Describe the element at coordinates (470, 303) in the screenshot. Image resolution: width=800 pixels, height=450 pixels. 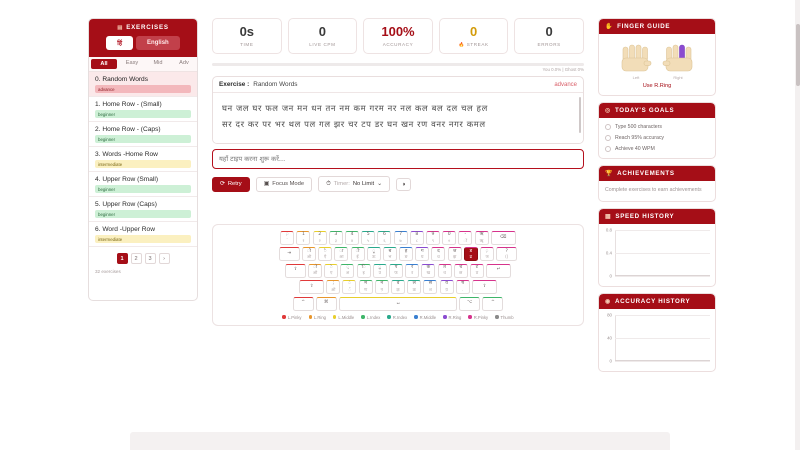
I see `keyboard-key: ⌥` at that location.